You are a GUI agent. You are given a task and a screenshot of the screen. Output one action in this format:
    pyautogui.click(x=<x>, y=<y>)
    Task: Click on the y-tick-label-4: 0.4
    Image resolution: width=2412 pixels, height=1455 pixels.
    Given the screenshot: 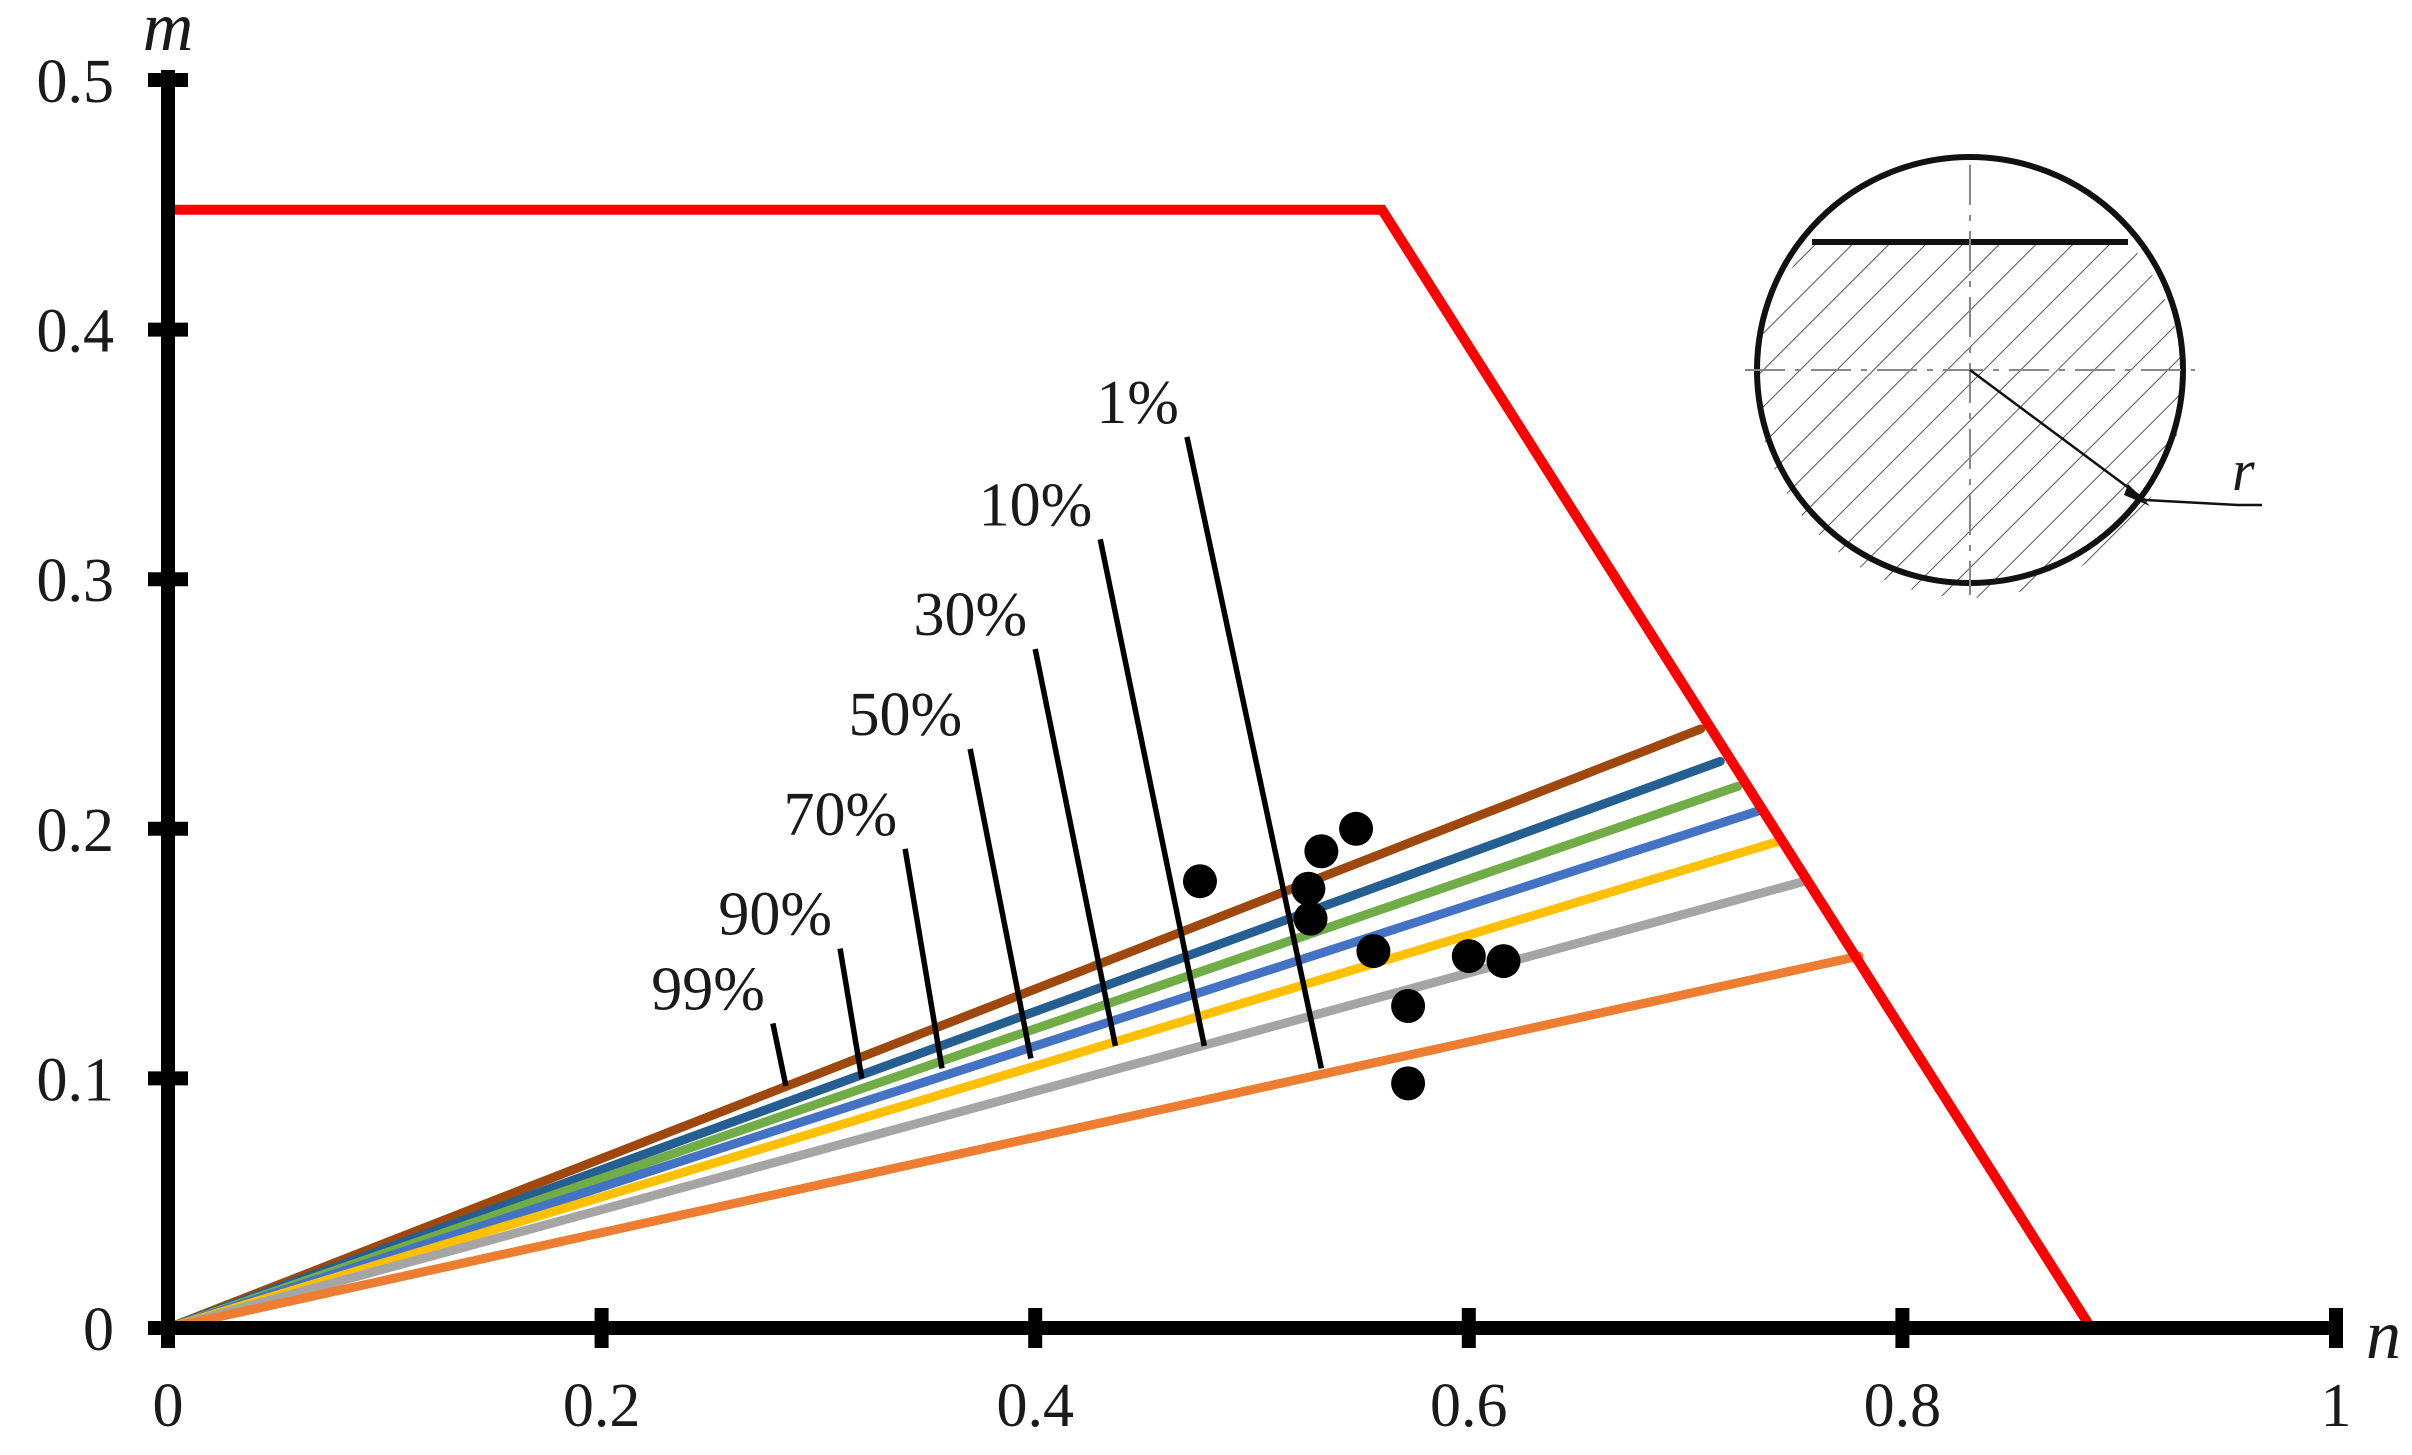 What is the action you would take?
    pyautogui.click(x=76, y=332)
    